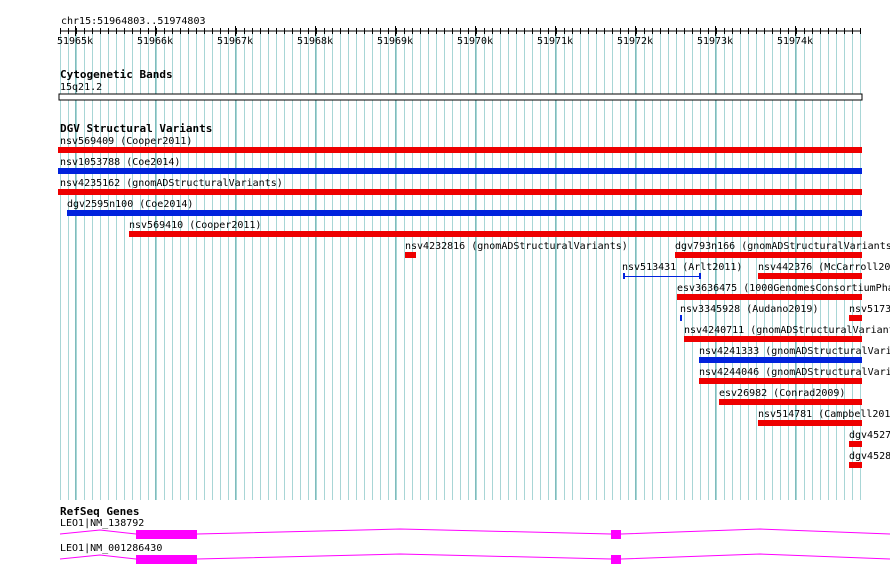 The height and width of the screenshot is (571, 890). I want to click on dgv-feature-label: nsv514781 (Campbell2011), so click(824, 414).